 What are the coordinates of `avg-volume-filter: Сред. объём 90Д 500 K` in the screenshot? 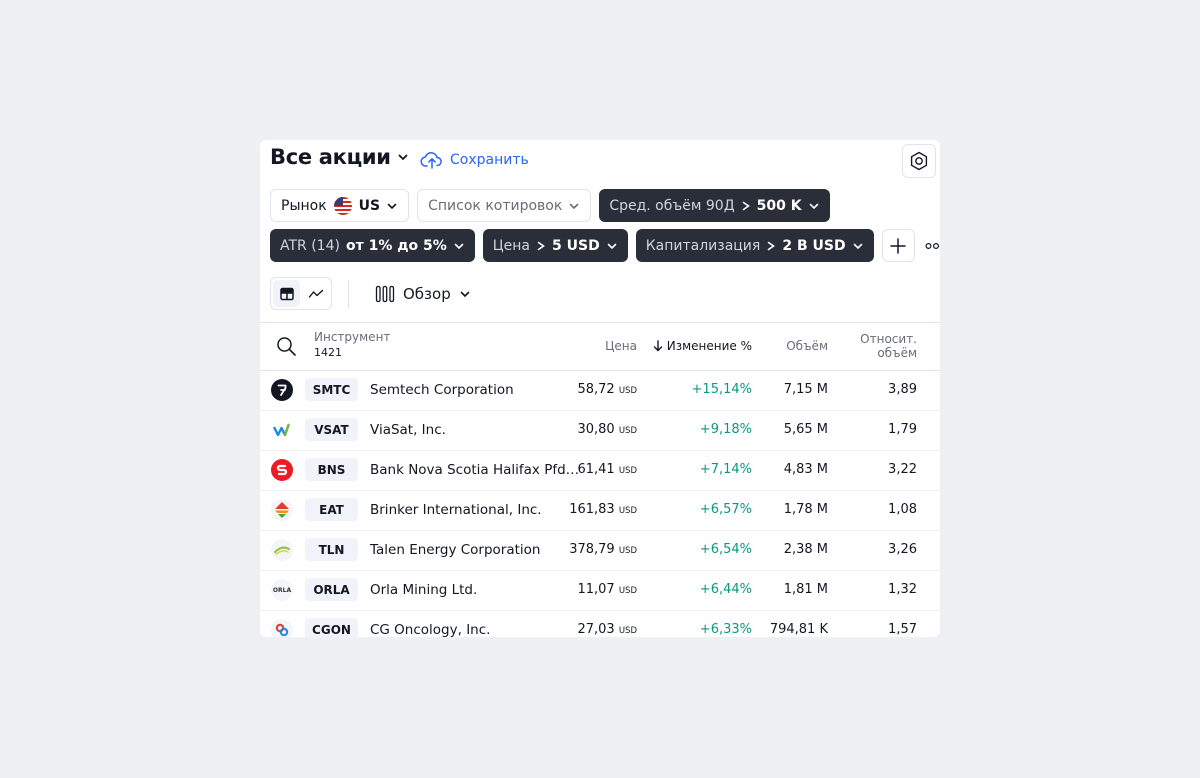 It's located at (714, 205).